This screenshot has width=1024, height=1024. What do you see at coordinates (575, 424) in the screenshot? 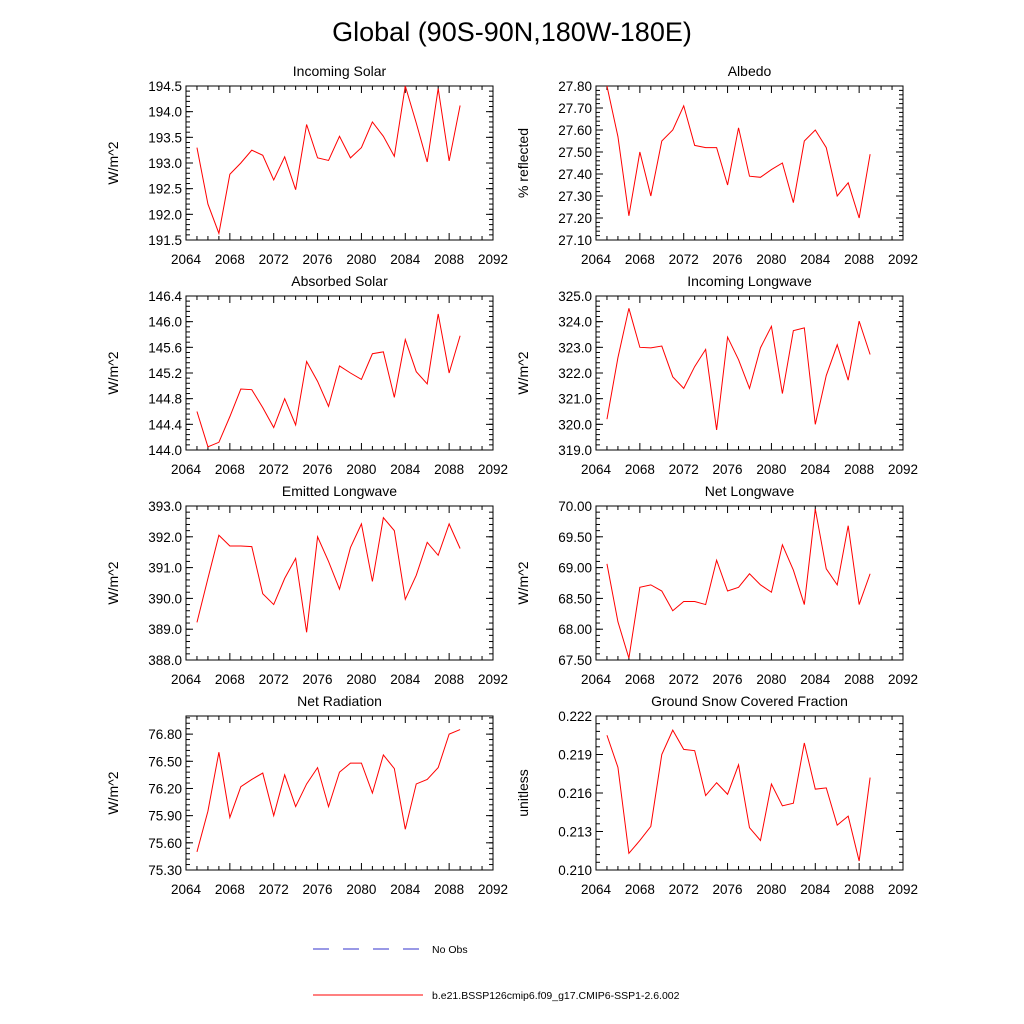
I see `y-tick-label: 320.0` at bounding box center [575, 424].